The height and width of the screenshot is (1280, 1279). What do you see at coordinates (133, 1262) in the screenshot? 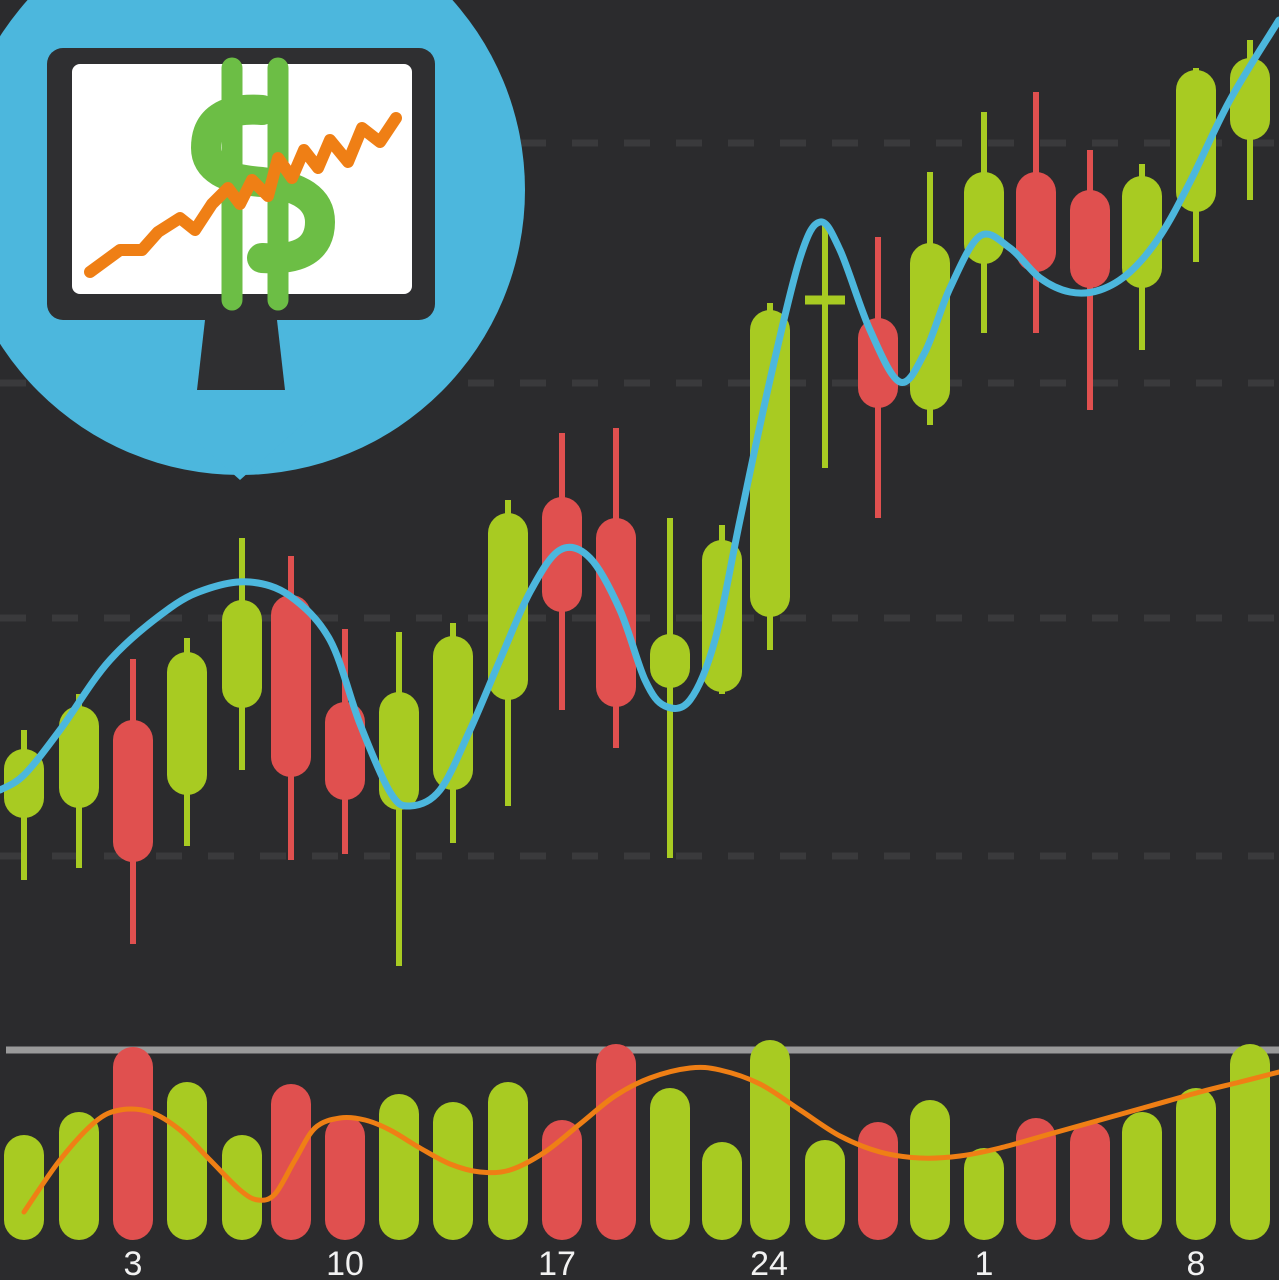
I see `x-axis-tick-label-3: 3` at bounding box center [133, 1262].